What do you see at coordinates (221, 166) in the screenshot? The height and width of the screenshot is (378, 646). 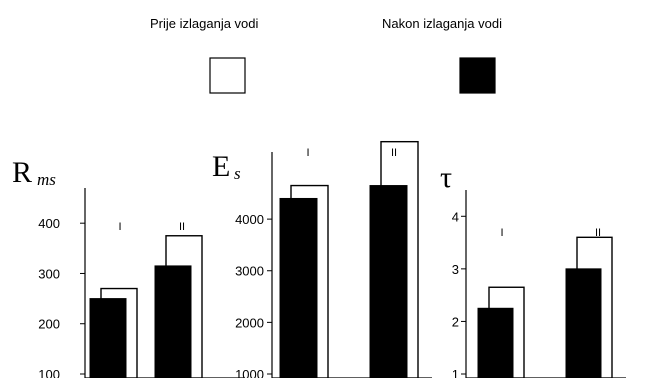 I see `panel-2-symbol: E` at bounding box center [221, 166].